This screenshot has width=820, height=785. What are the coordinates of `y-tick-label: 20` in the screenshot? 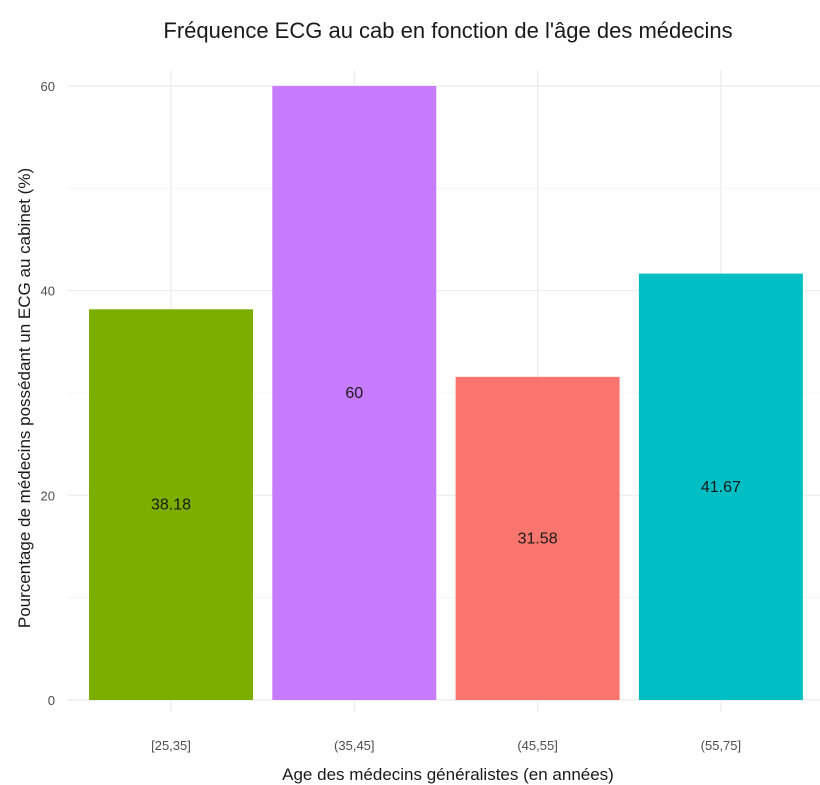 It's located at (48, 495).